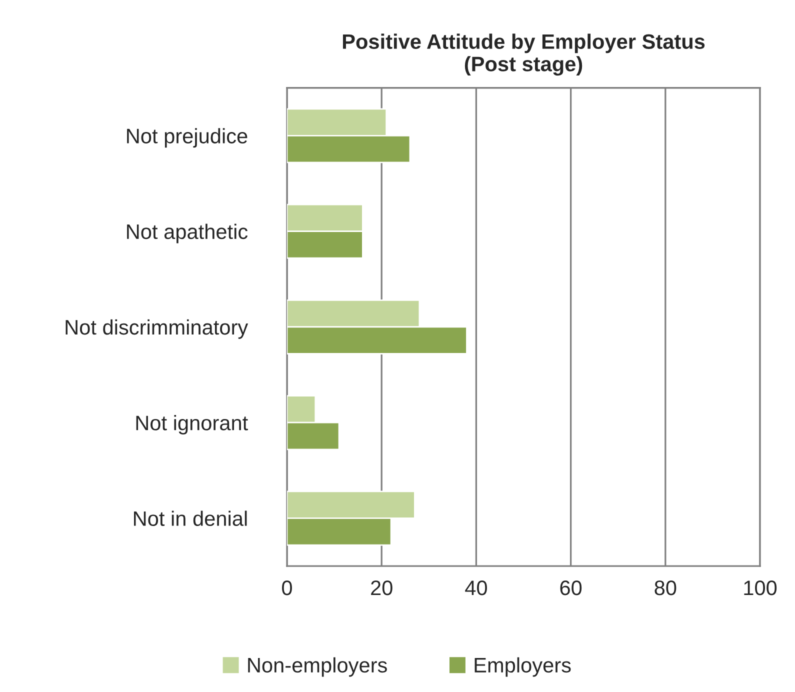 The width and height of the screenshot is (795, 692). Describe the element at coordinates (522, 667) in the screenshot. I see `legend-label: Employers` at that location.